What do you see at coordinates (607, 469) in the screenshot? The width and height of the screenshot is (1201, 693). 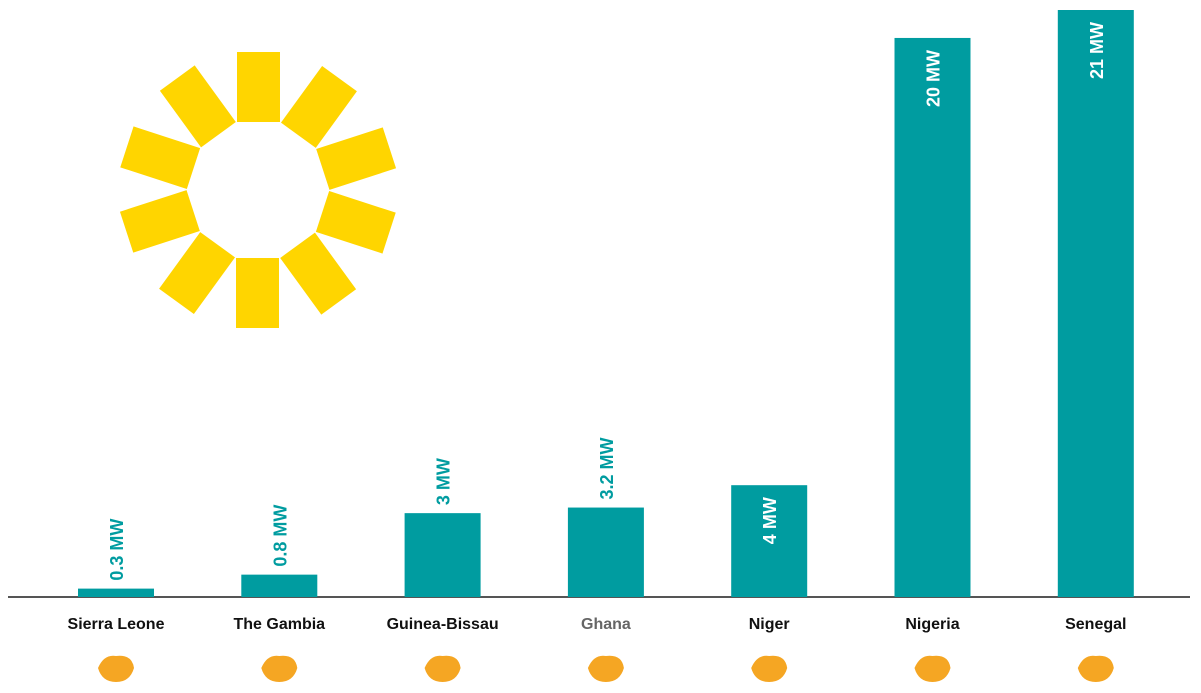 I see `value-label: 3.2 MW` at bounding box center [607, 469].